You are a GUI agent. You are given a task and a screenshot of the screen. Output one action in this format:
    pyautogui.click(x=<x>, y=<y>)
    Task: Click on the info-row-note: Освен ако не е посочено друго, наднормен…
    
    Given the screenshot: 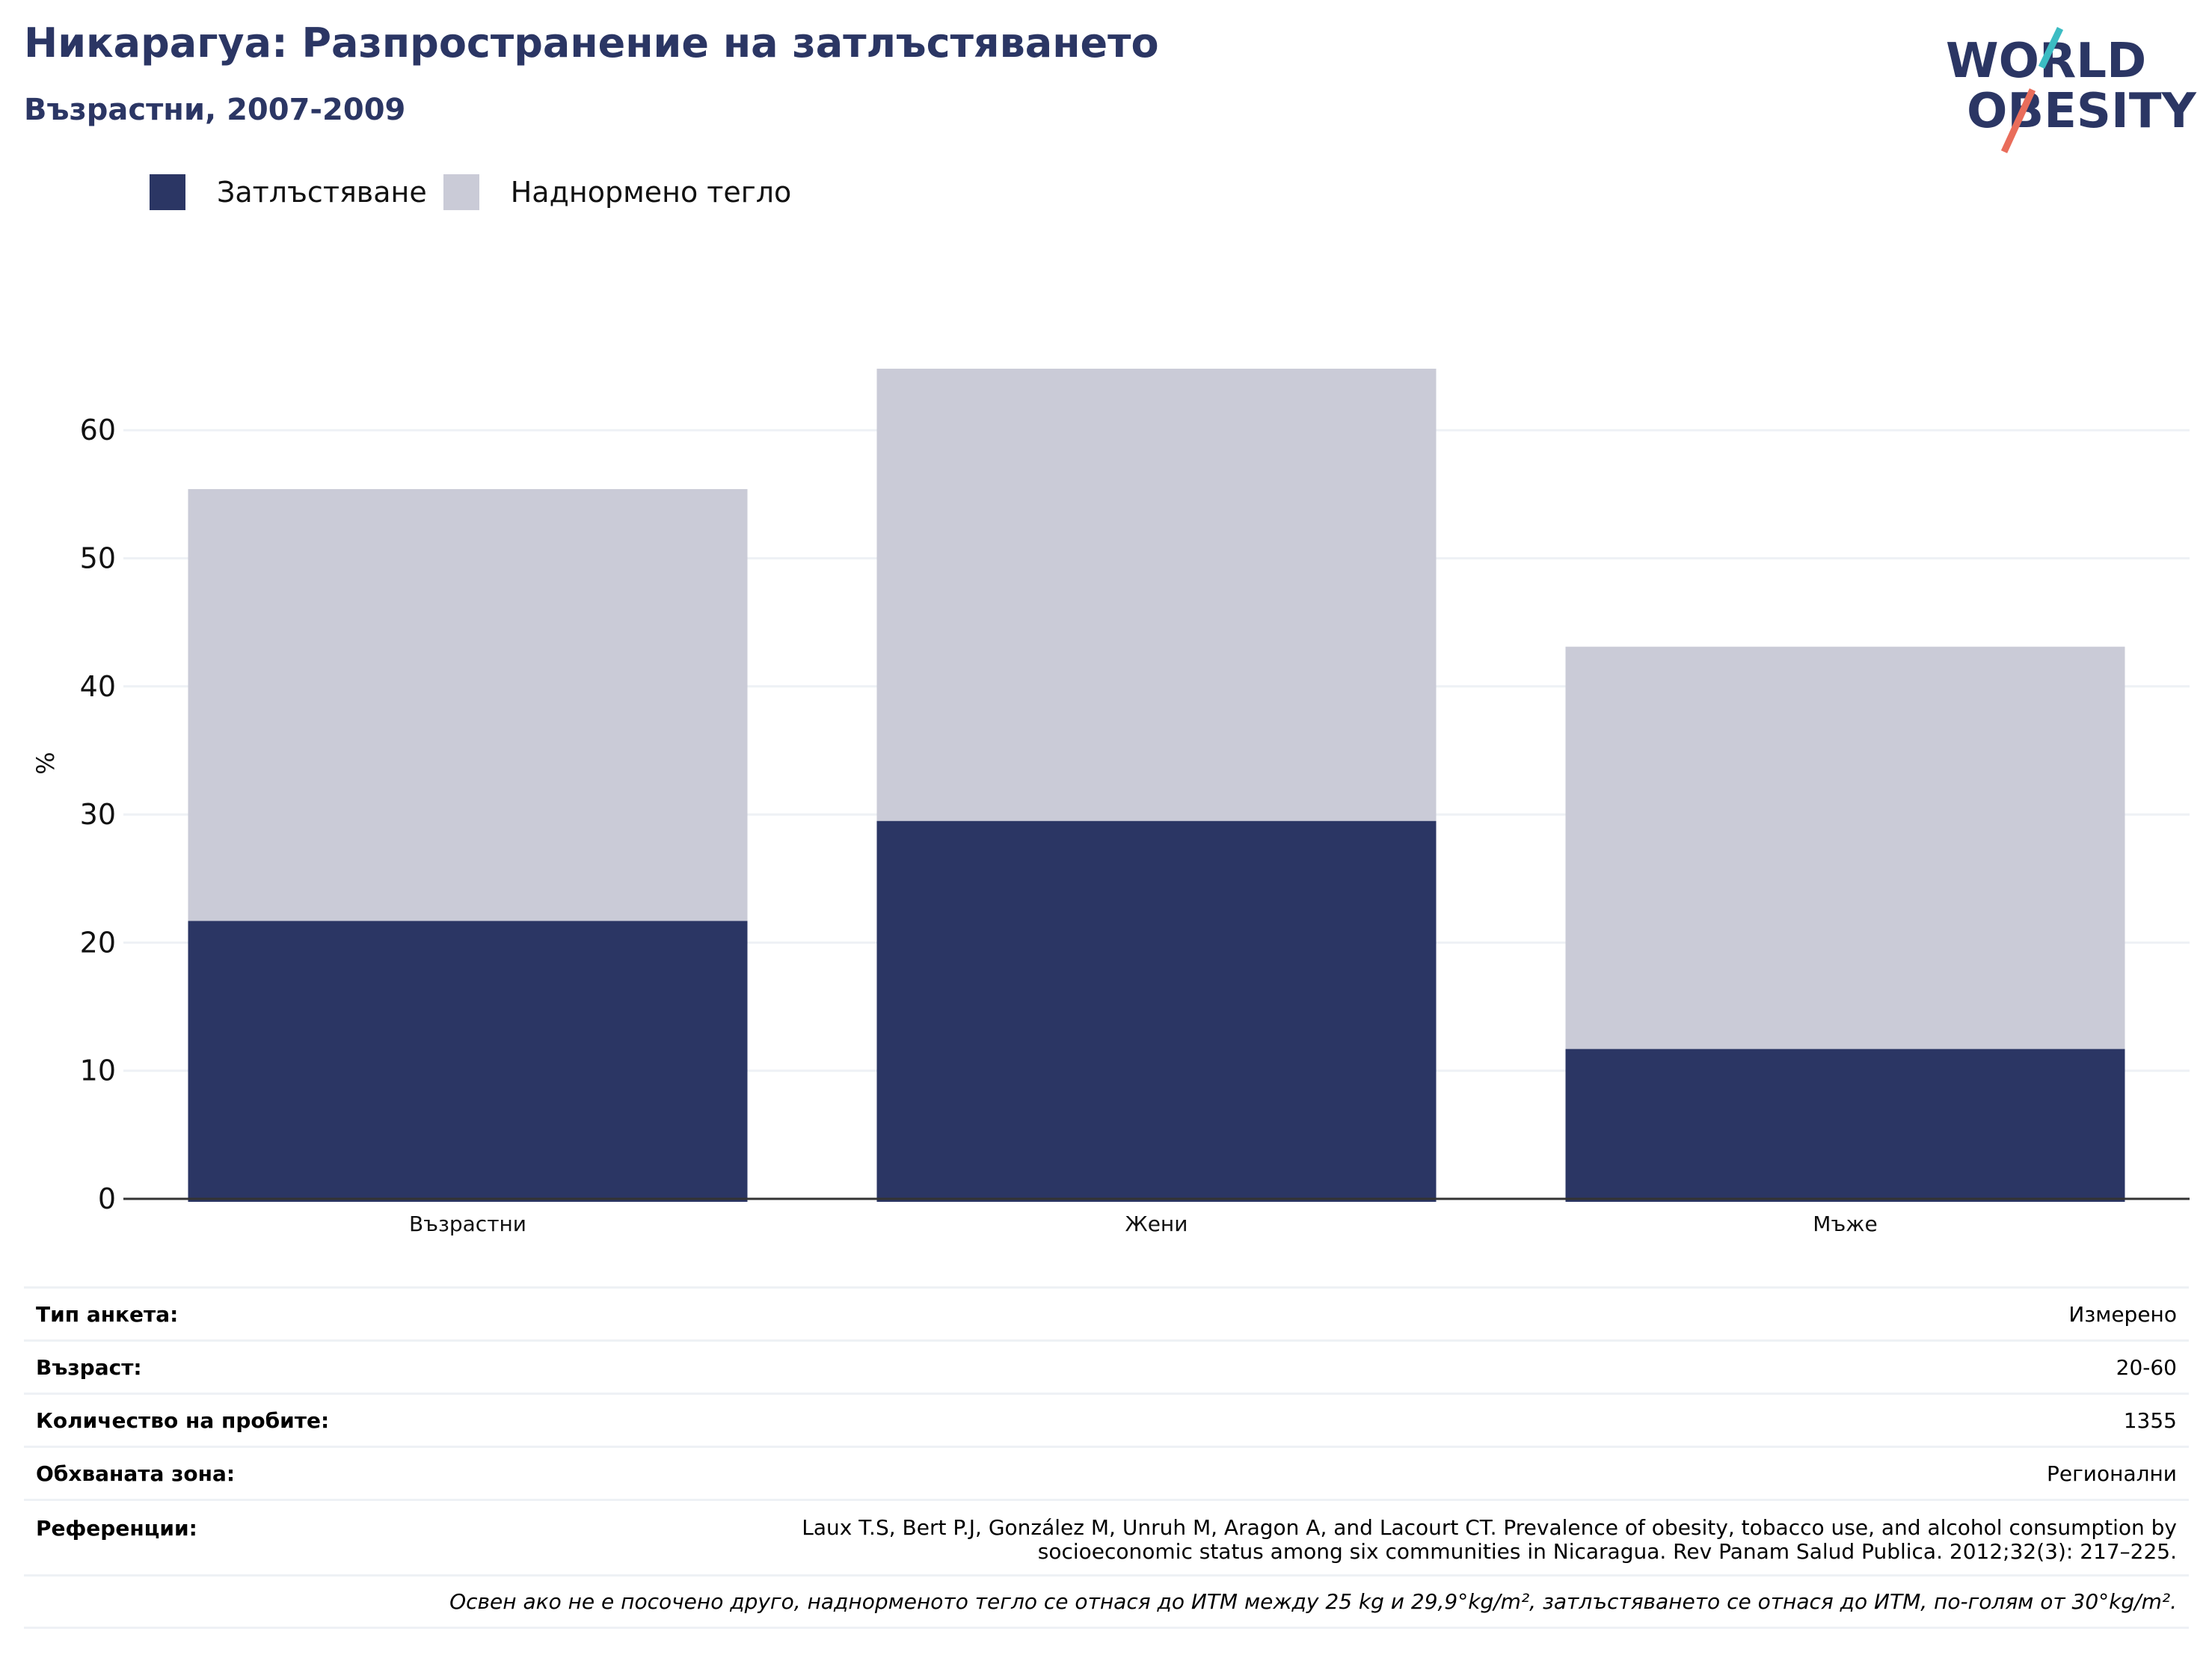 What is the action you would take?
    pyautogui.click(x=1106, y=1601)
    